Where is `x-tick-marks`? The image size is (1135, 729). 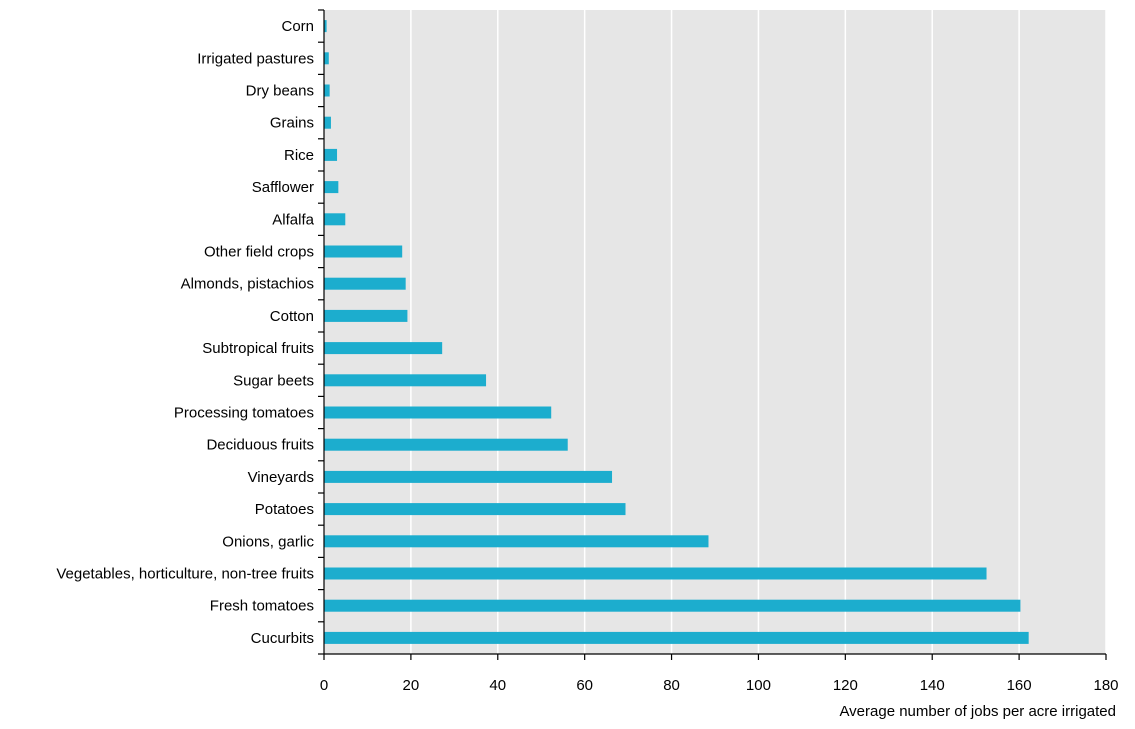
x-tick-marks is located at coordinates (715, 657).